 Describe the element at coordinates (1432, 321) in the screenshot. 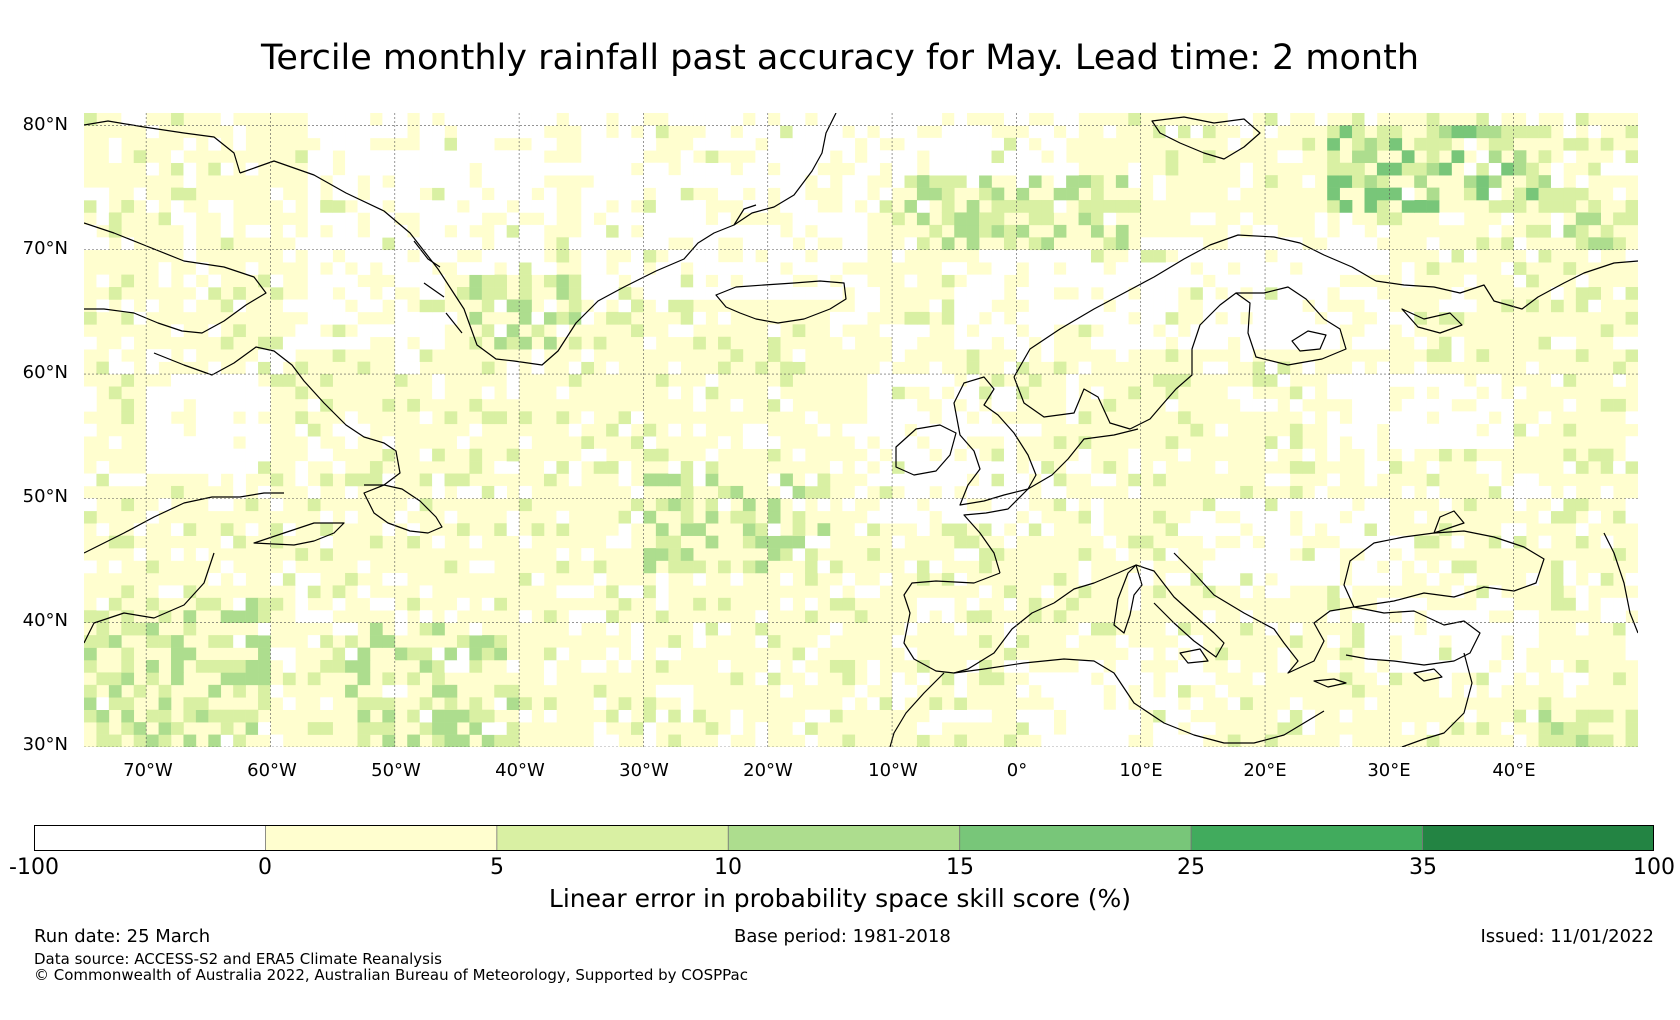

I see `coast-white-sea` at that location.